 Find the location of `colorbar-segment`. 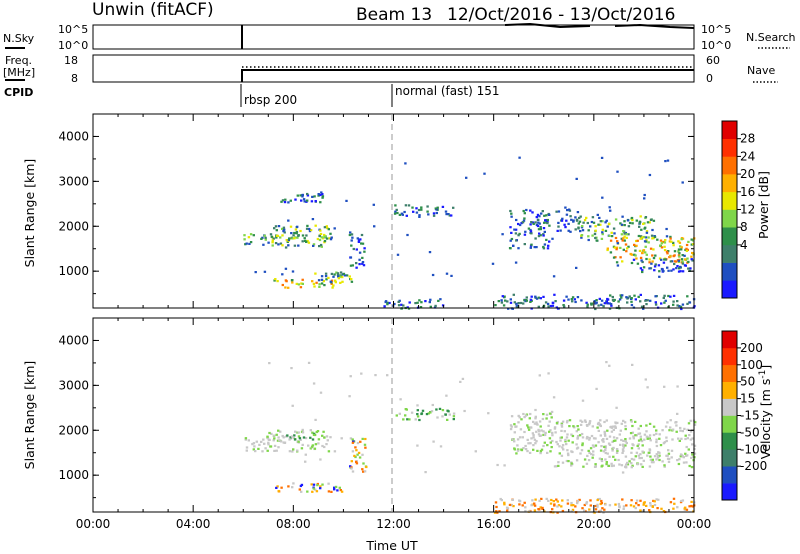

colorbar-segment is located at coordinates (729, 475).